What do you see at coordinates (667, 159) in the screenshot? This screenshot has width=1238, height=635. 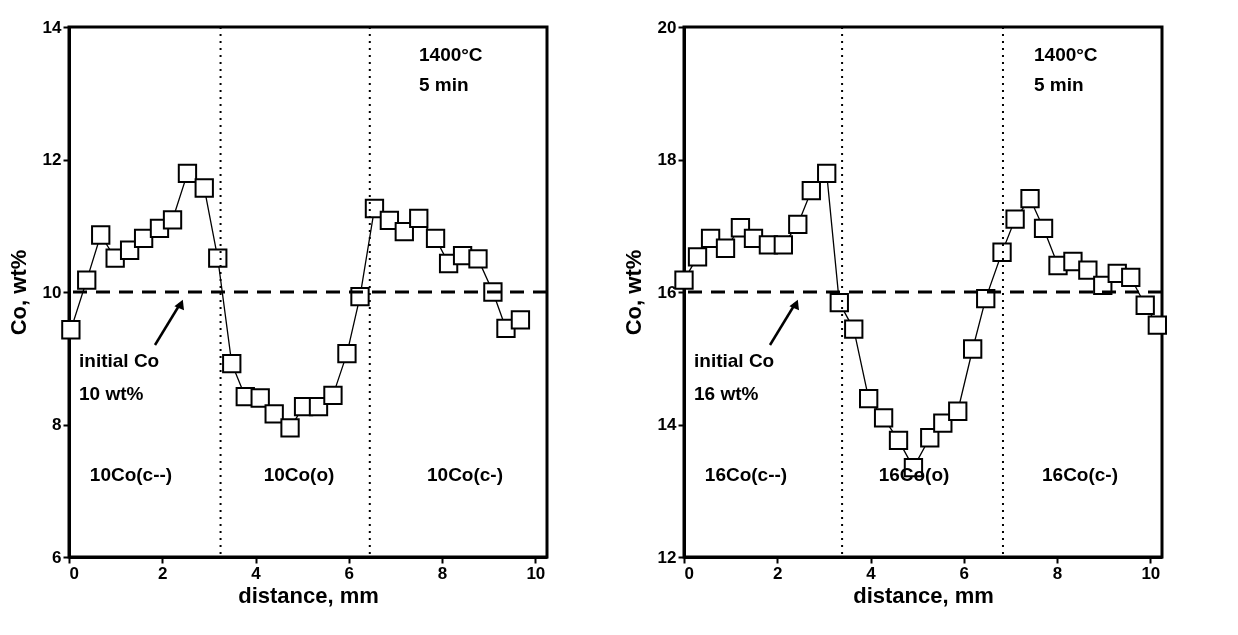 I see `y-tick-label: 18` at bounding box center [667, 159].